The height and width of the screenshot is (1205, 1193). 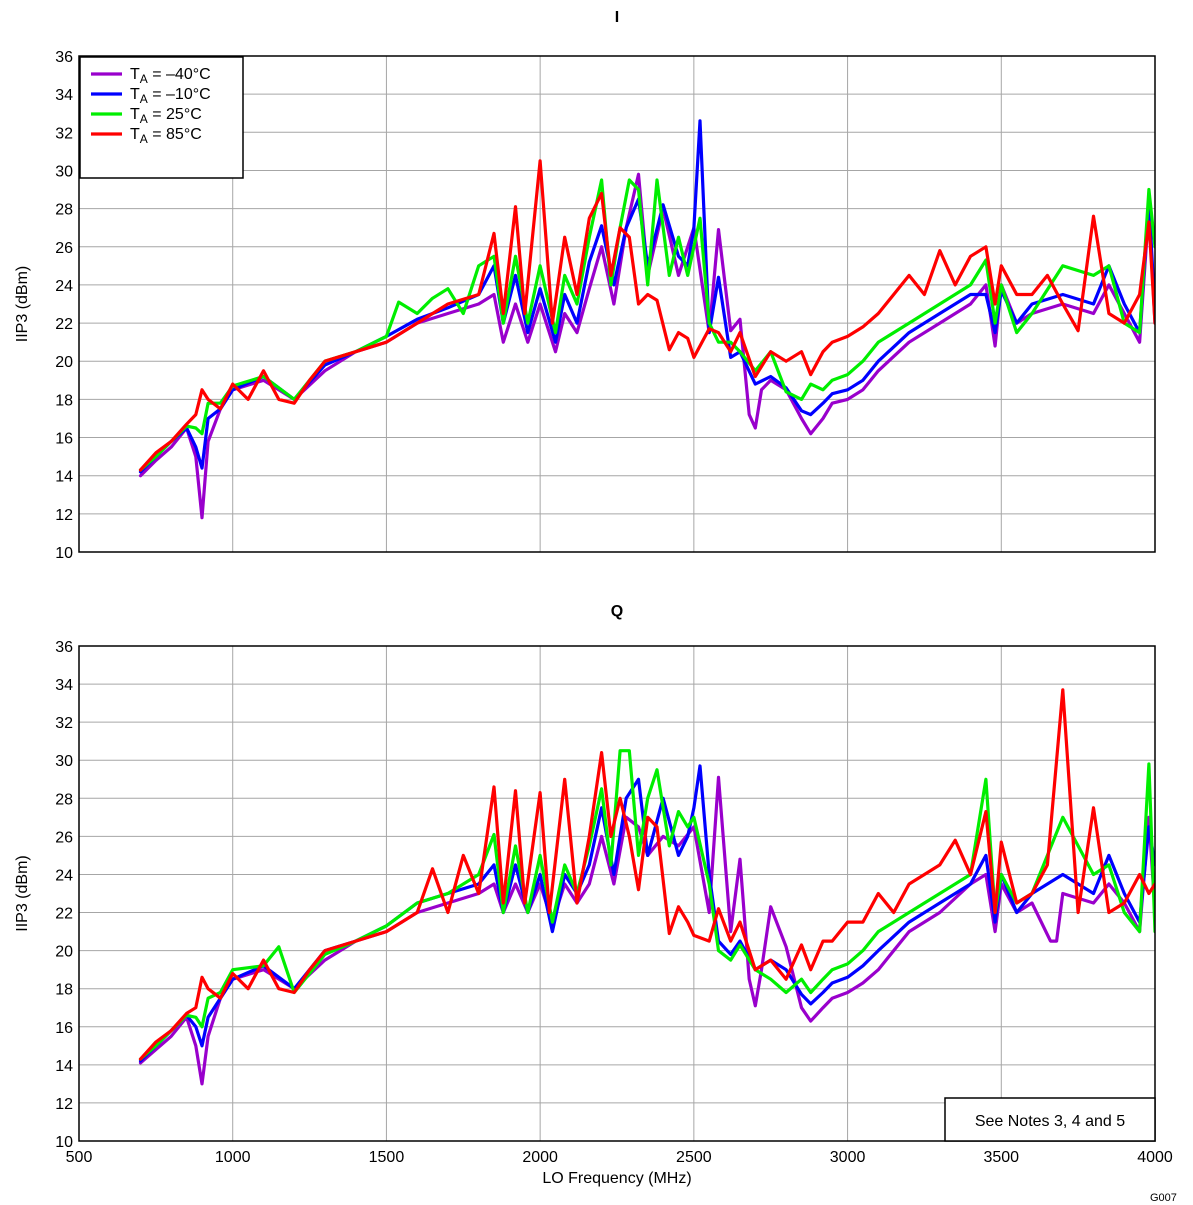 I want to click on chart-q-ytick-label: 14, so click(x=64, y=1066).